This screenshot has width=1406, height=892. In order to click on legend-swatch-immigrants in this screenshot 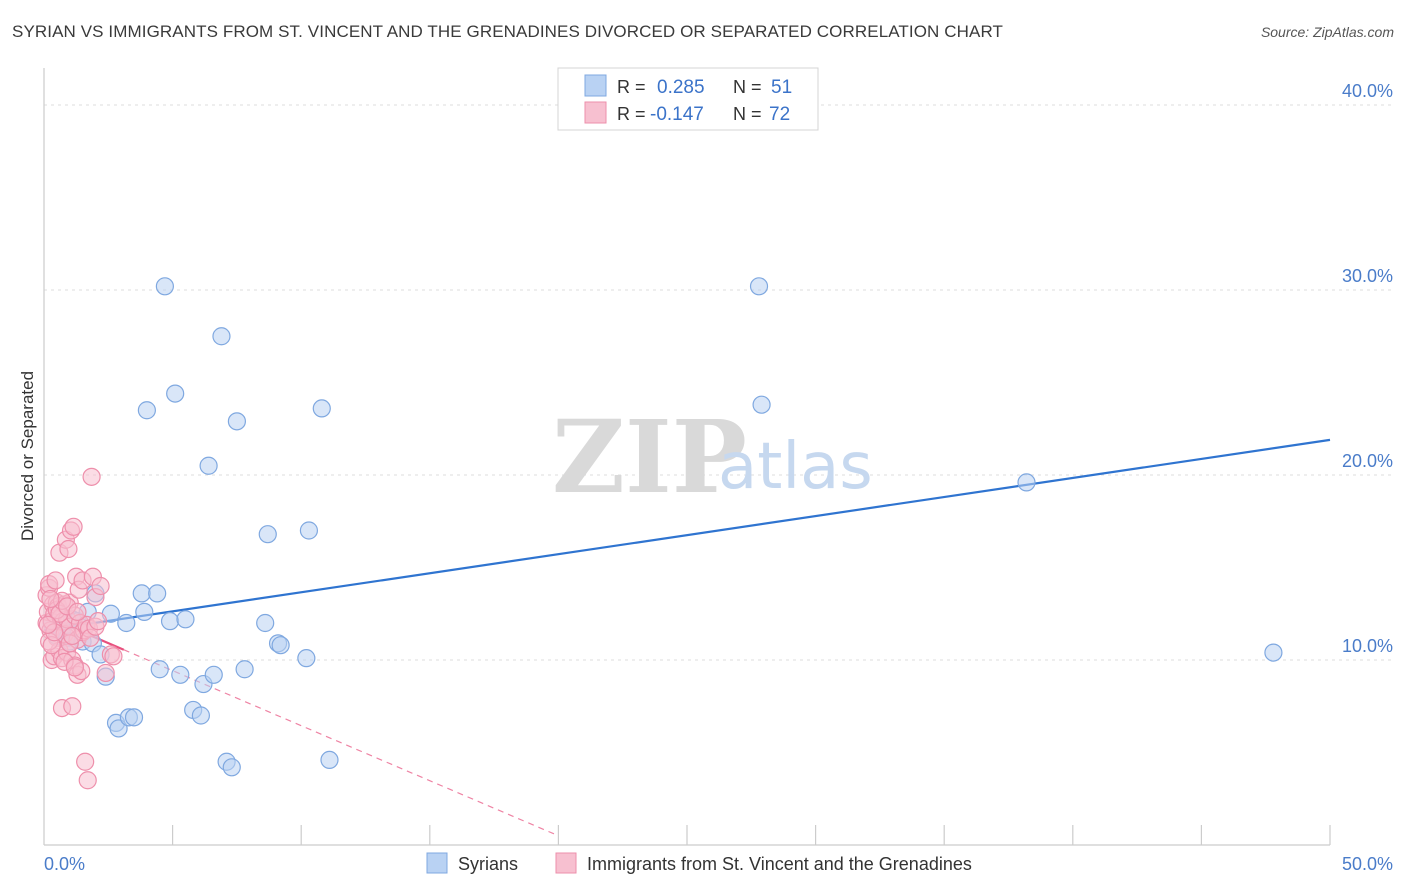, I will do `click(595, 112)`.